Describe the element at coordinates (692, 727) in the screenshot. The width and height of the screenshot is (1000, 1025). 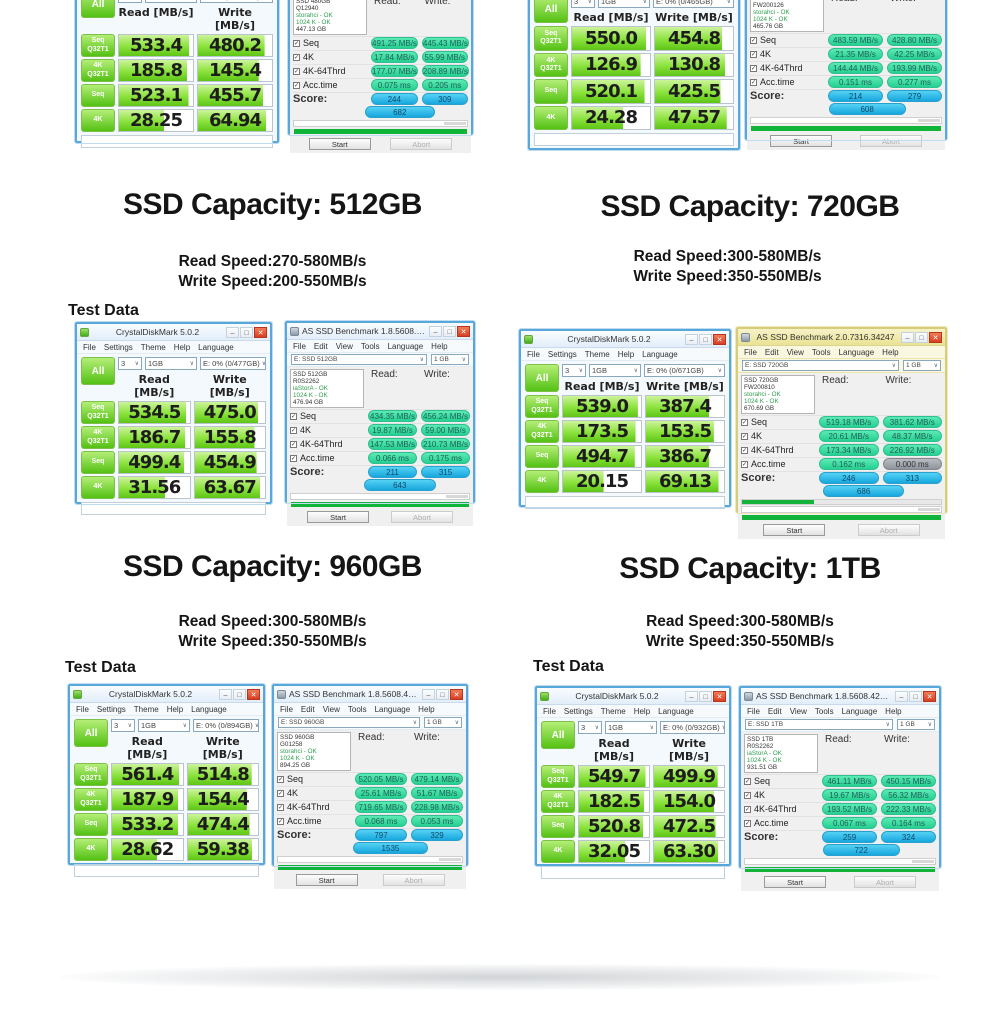
I see `target-drive-combo: E: 0% (0/932GB)∨` at that location.